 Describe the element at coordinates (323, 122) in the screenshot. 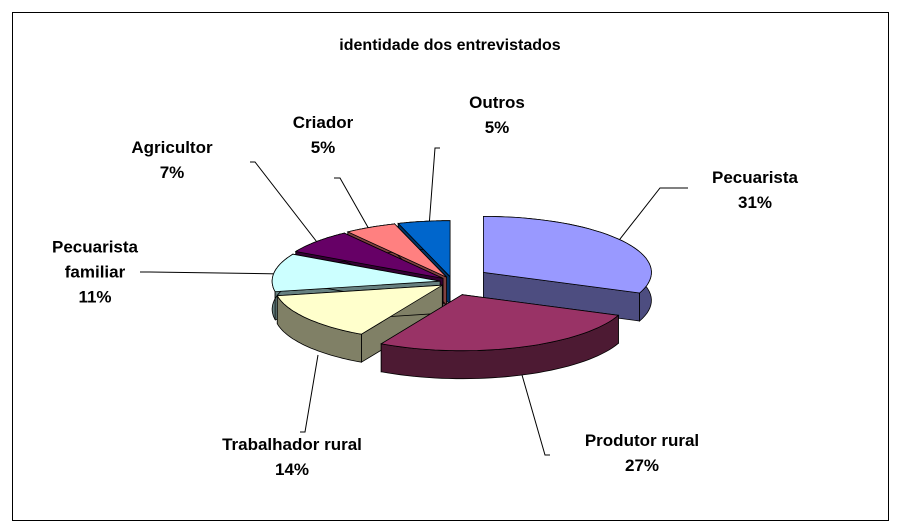

I see `category-name: Criador` at that location.